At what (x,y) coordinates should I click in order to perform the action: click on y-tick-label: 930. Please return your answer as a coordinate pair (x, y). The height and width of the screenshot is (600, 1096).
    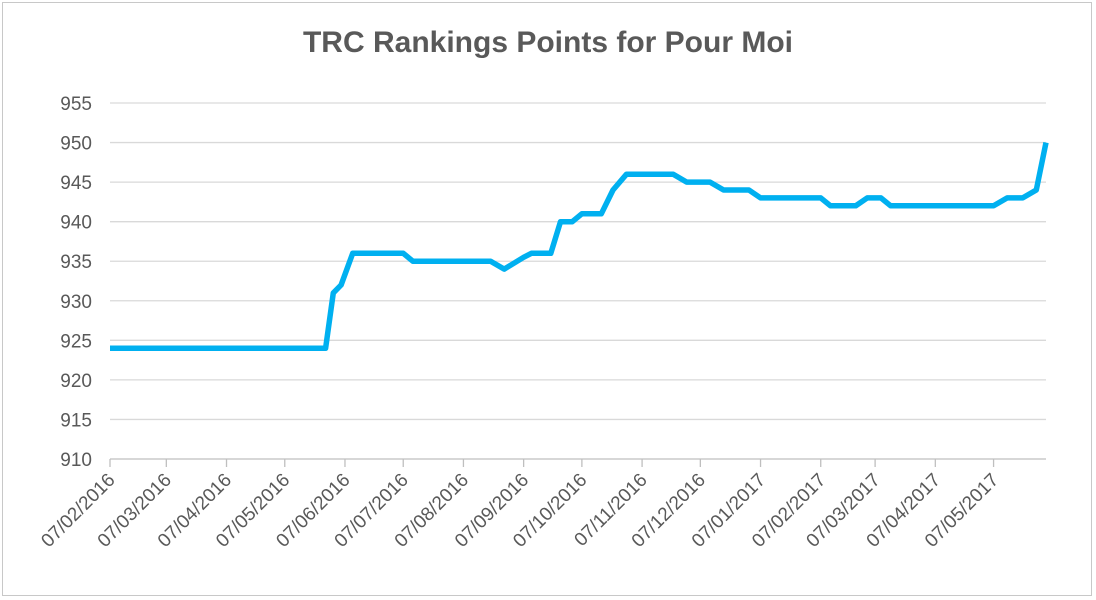
    Looking at the image, I should click on (76, 302).